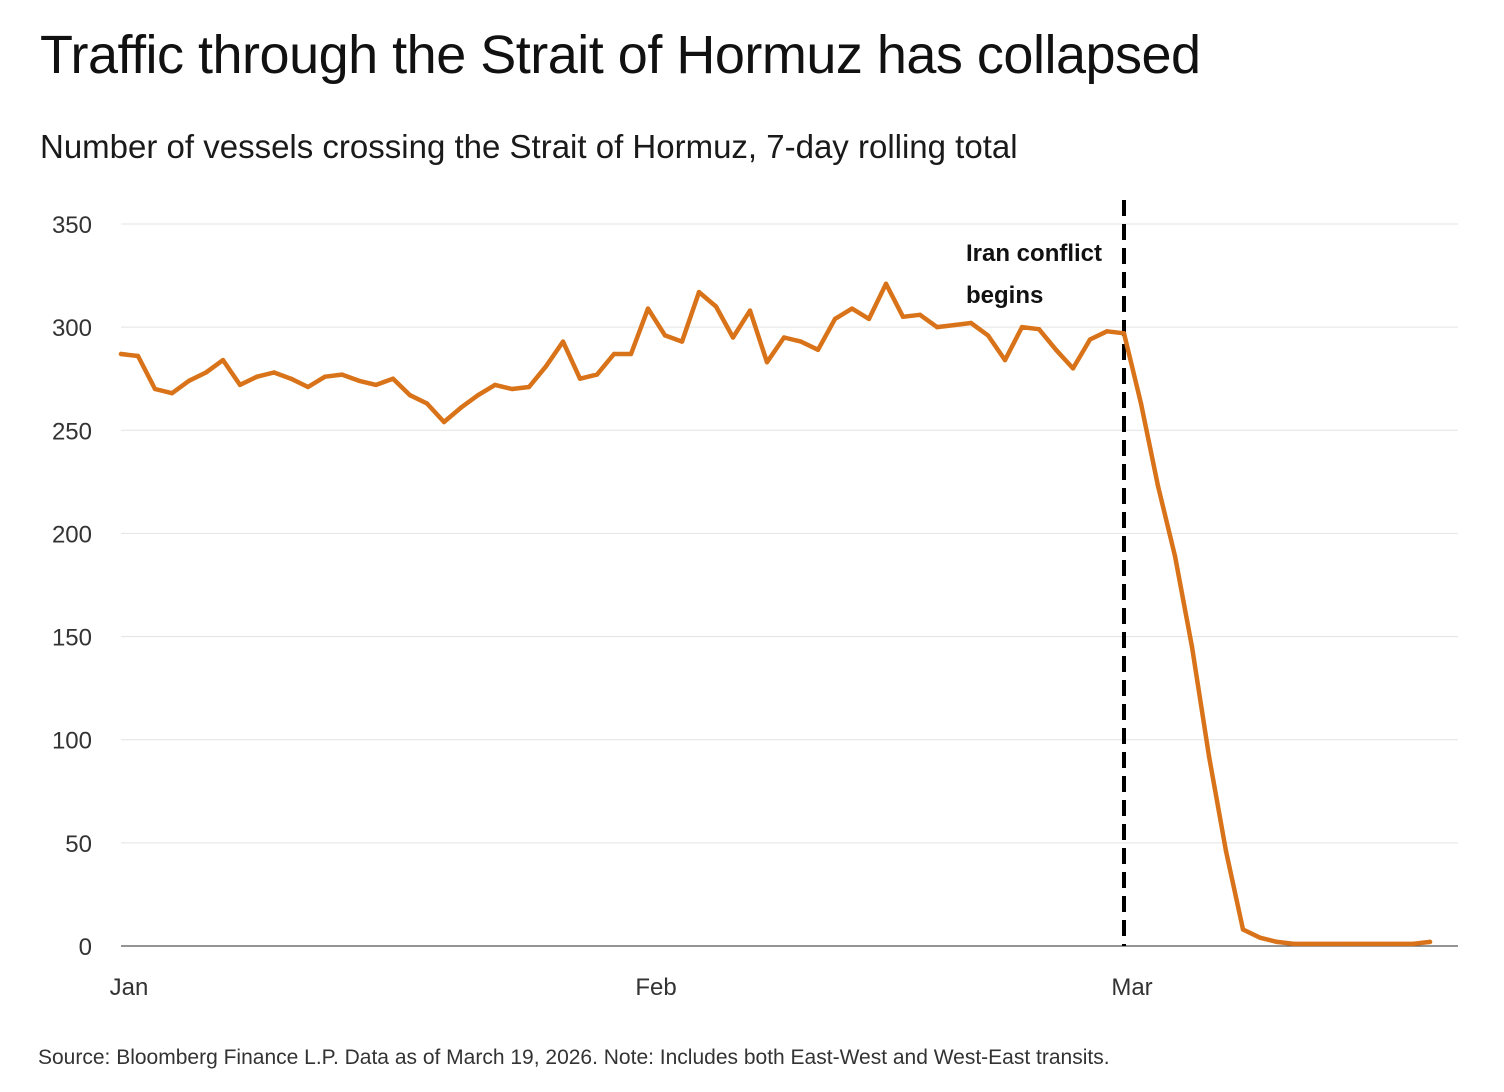  What do you see at coordinates (1046, 573) in the screenshot?
I see `annotation: Iran conflict begins` at bounding box center [1046, 573].